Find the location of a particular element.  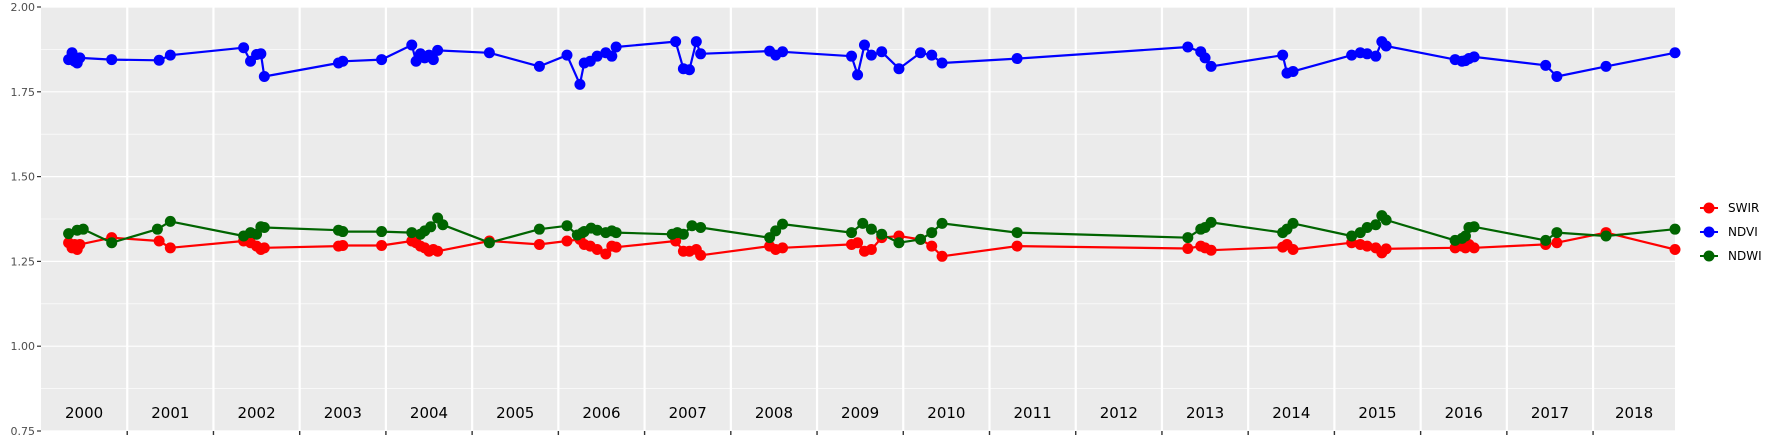

year-label: 2000 is located at coordinates (84, 413).